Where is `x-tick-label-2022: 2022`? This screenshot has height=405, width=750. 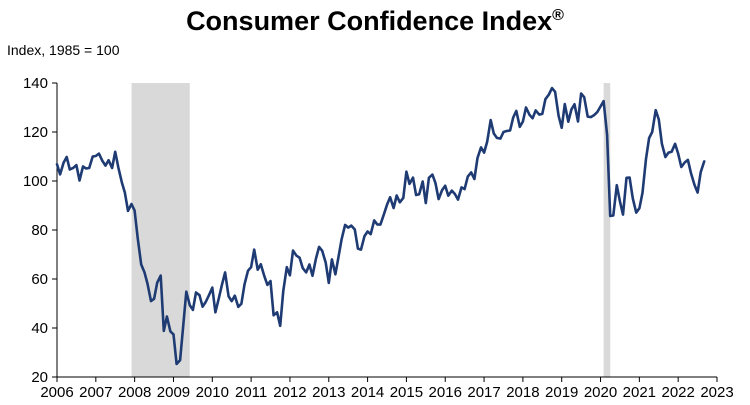 x-tick-label-2022: 2022 is located at coordinates (677, 392).